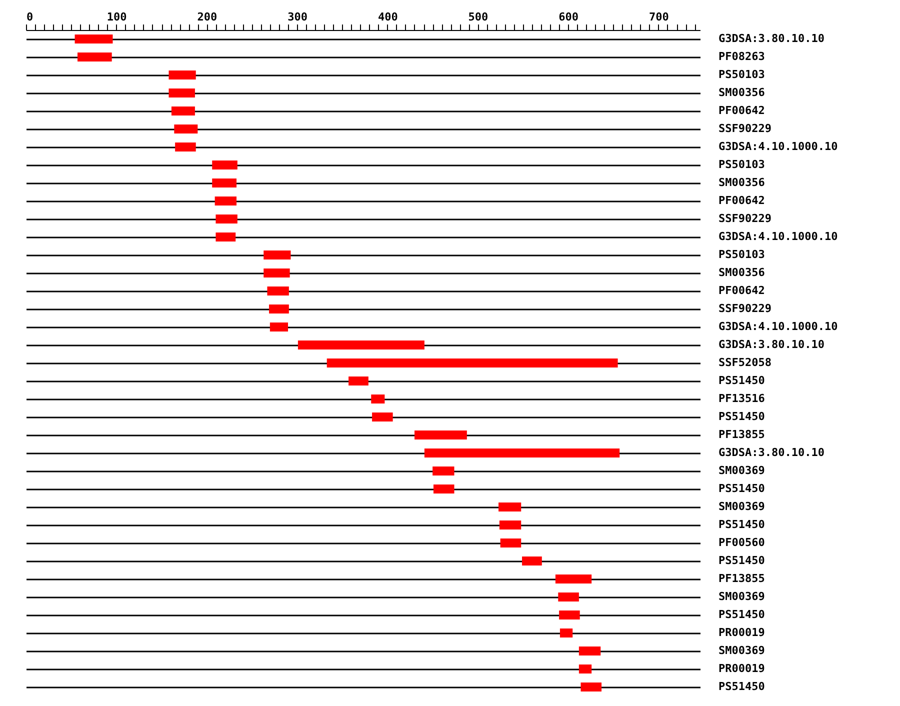 Image resolution: width=900 pixels, height=706 pixels. Describe the element at coordinates (659, 17) in the screenshot. I see `x-tick-label: 700` at that location.